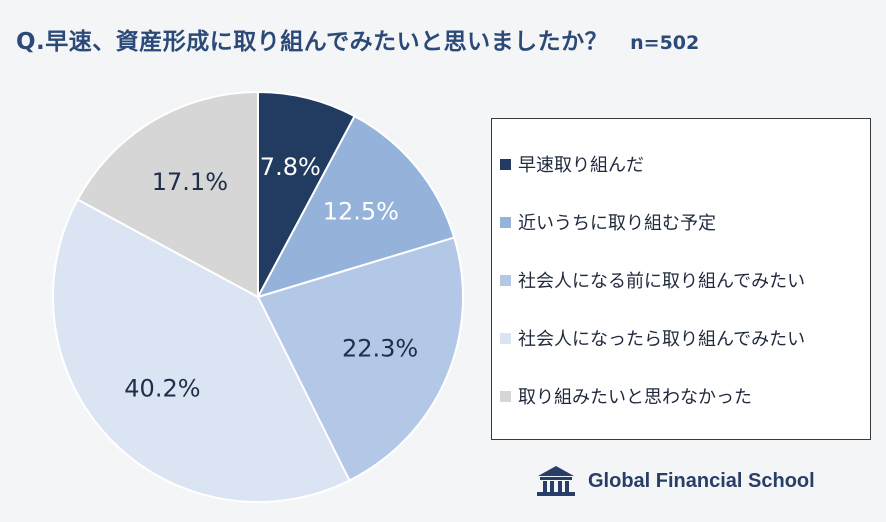 The width and height of the screenshot is (886, 522). I want to click on legend-item: 近いうちに取り組む予定, so click(685, 222).